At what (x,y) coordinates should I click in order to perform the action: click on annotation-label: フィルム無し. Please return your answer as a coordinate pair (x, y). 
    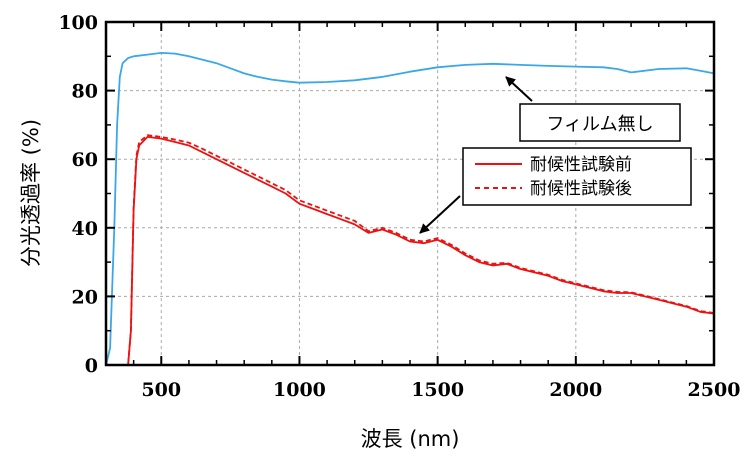
    Looking at the image, I should click on (599, 124).